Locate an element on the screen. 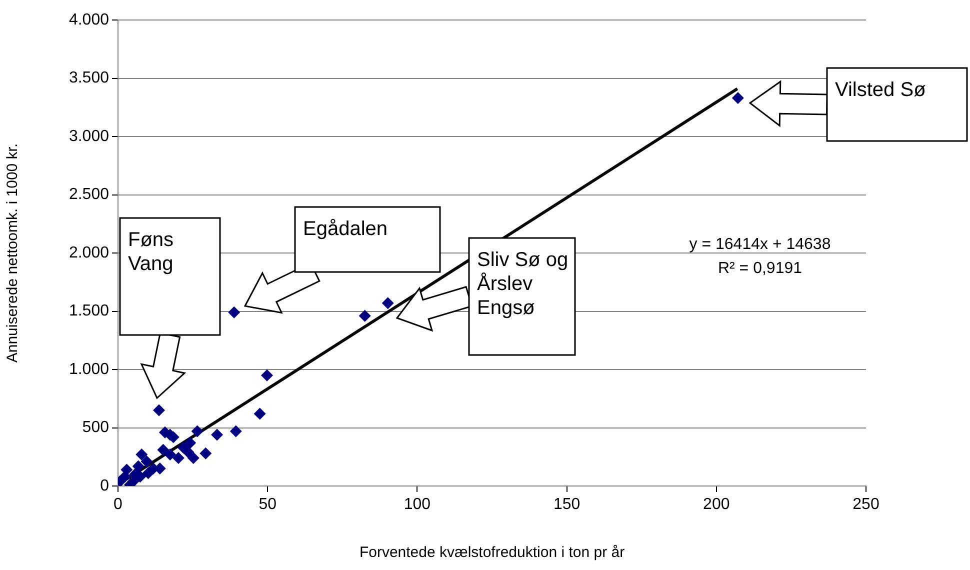  x-tick-label: 150 is located at coordinates (566, 505).